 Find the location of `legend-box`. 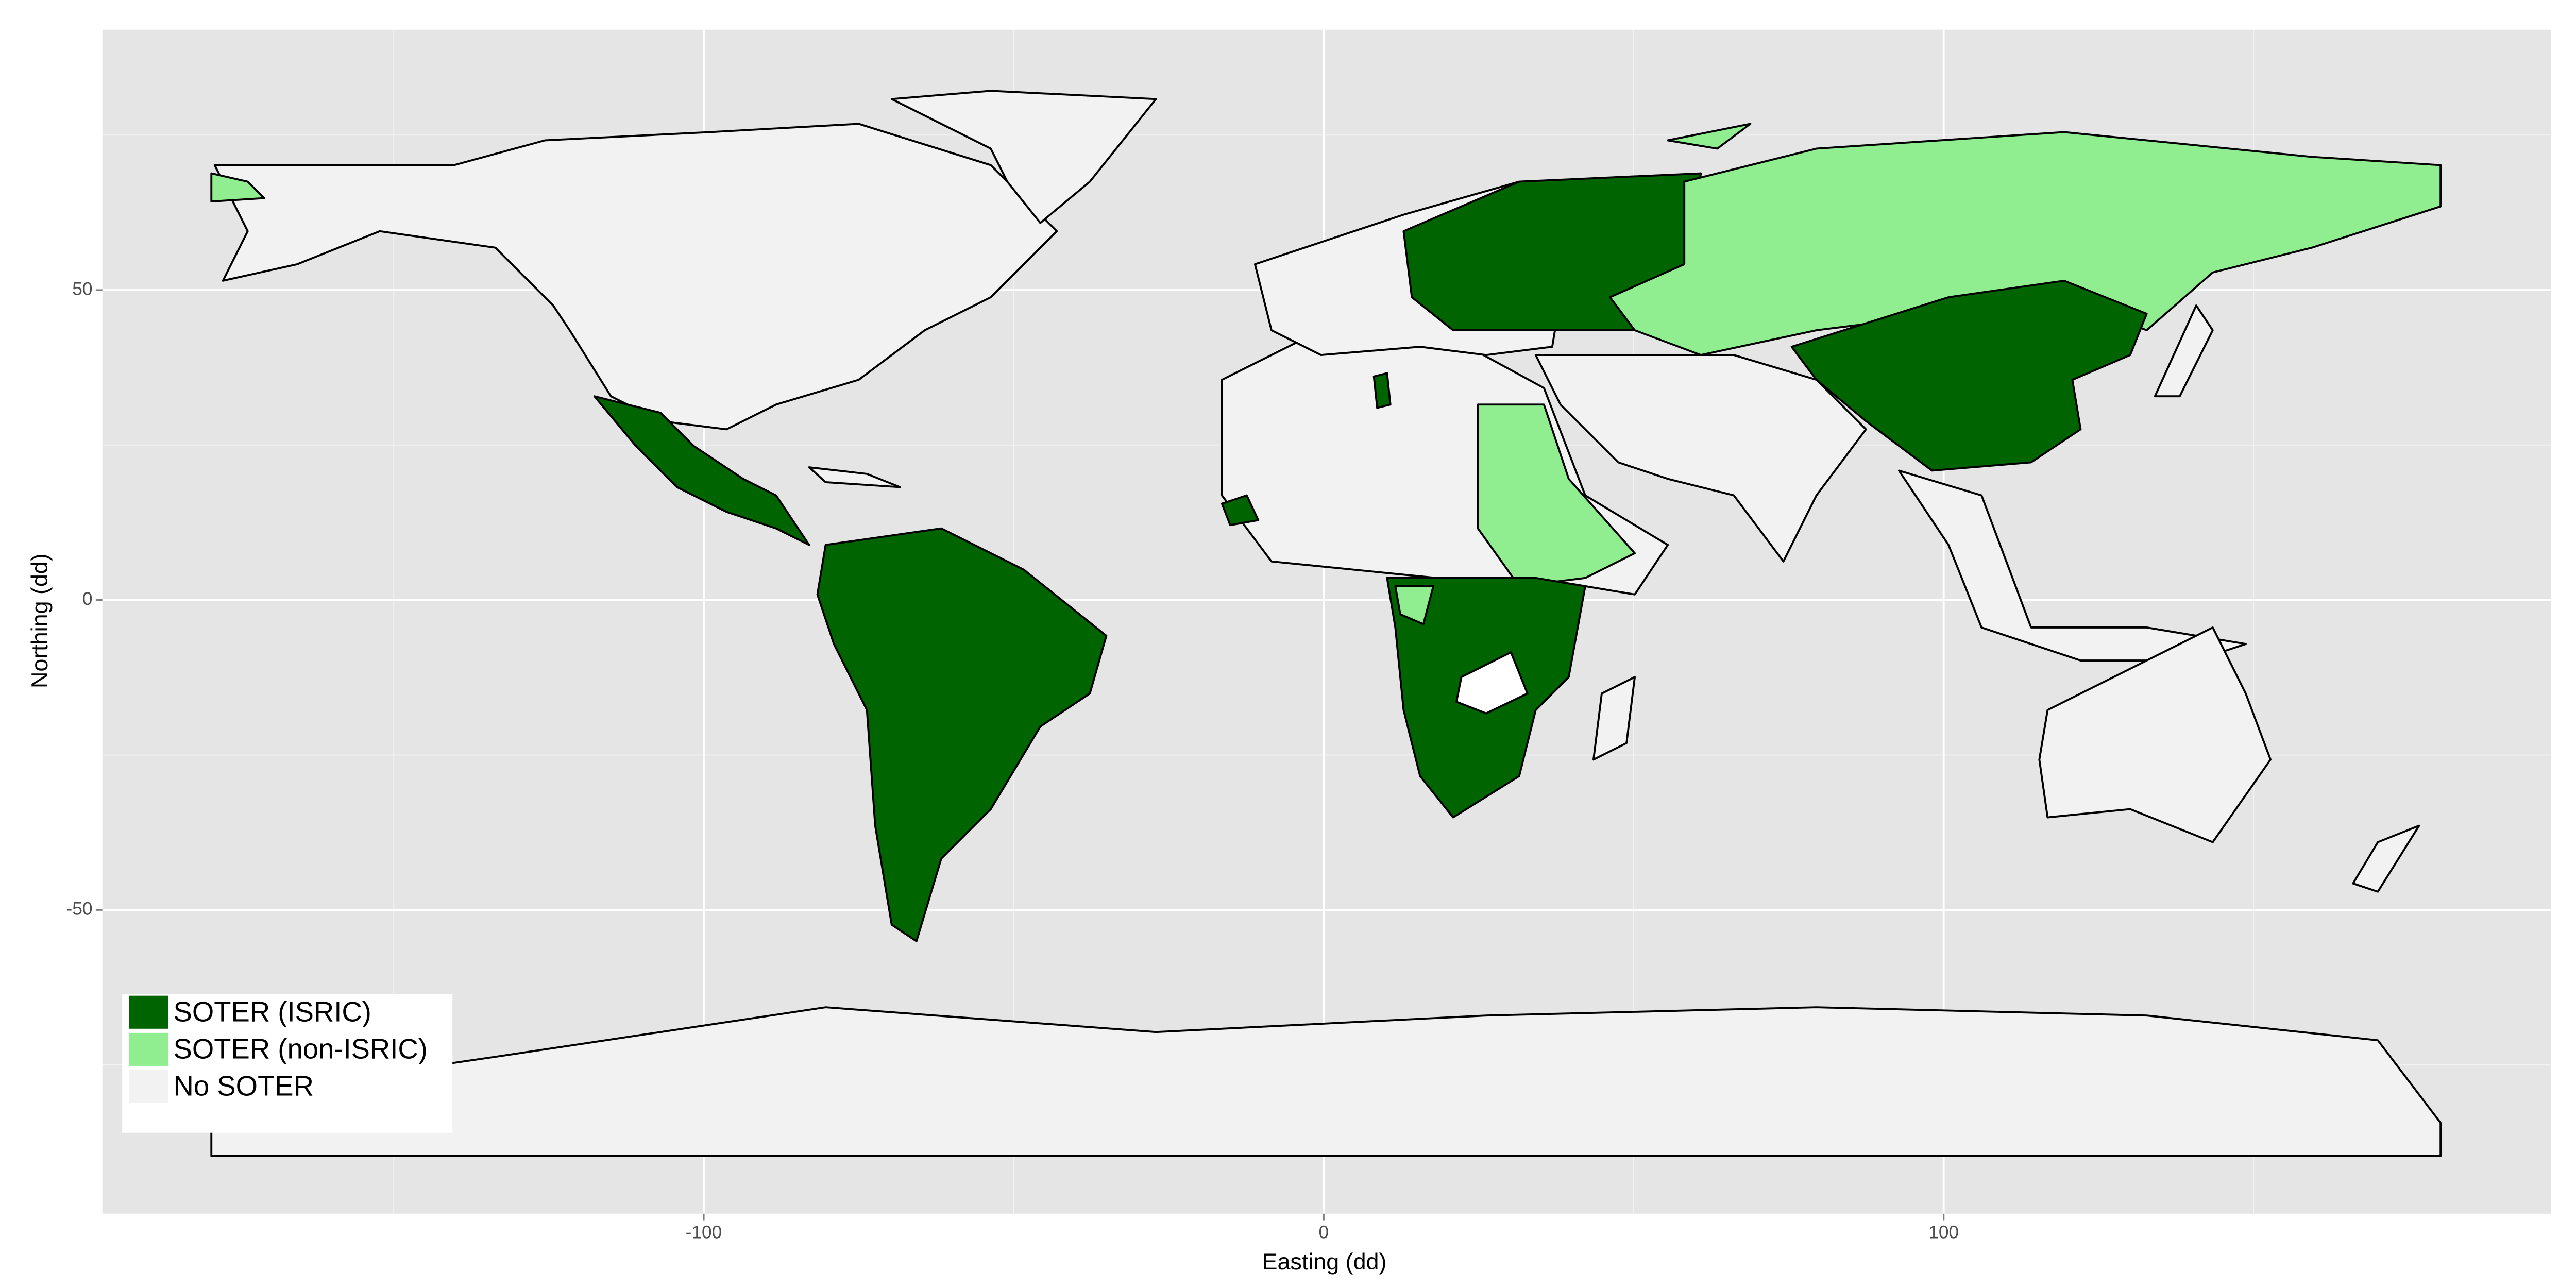

legend-box is located at coordinates (287, 1063).